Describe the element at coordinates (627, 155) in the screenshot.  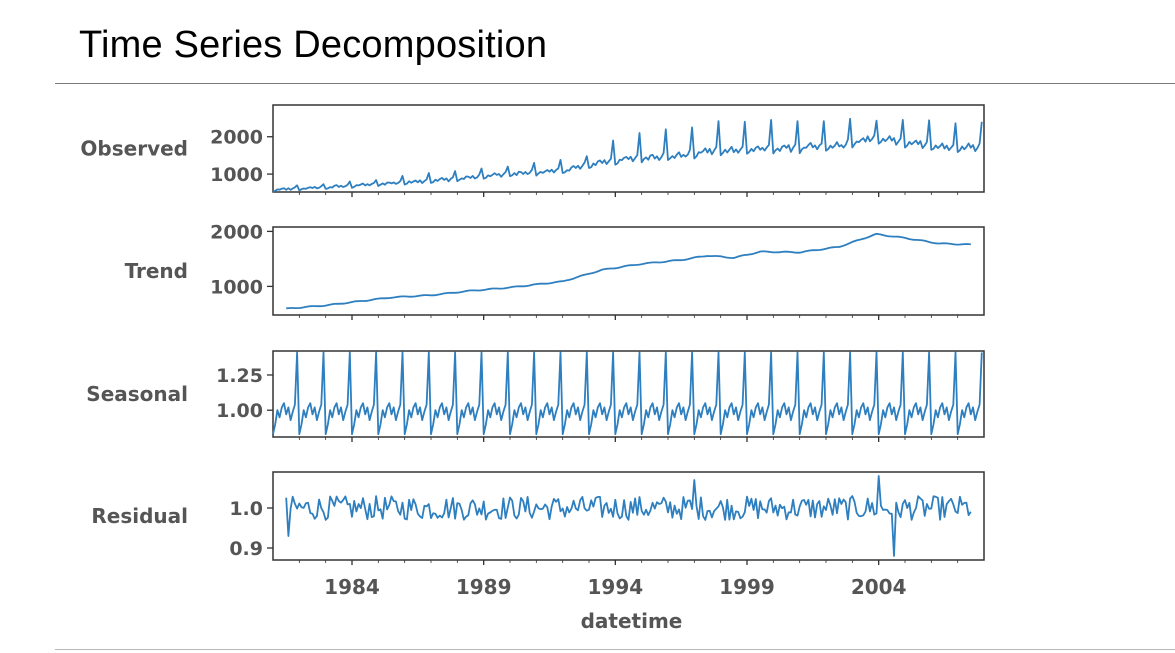
I see `series-line-observed` at that location.